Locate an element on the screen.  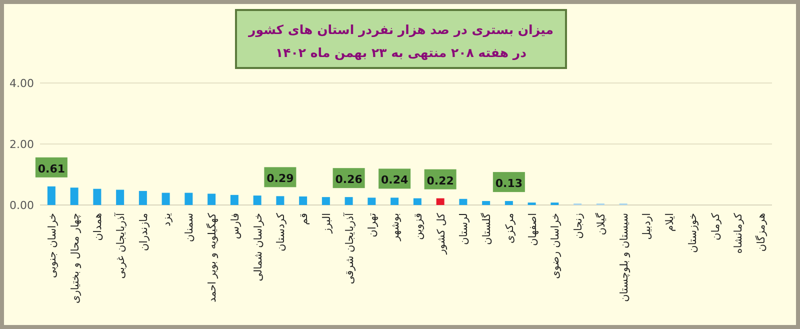
x-tick-label: سمنان is located at coordinates (190, 227).